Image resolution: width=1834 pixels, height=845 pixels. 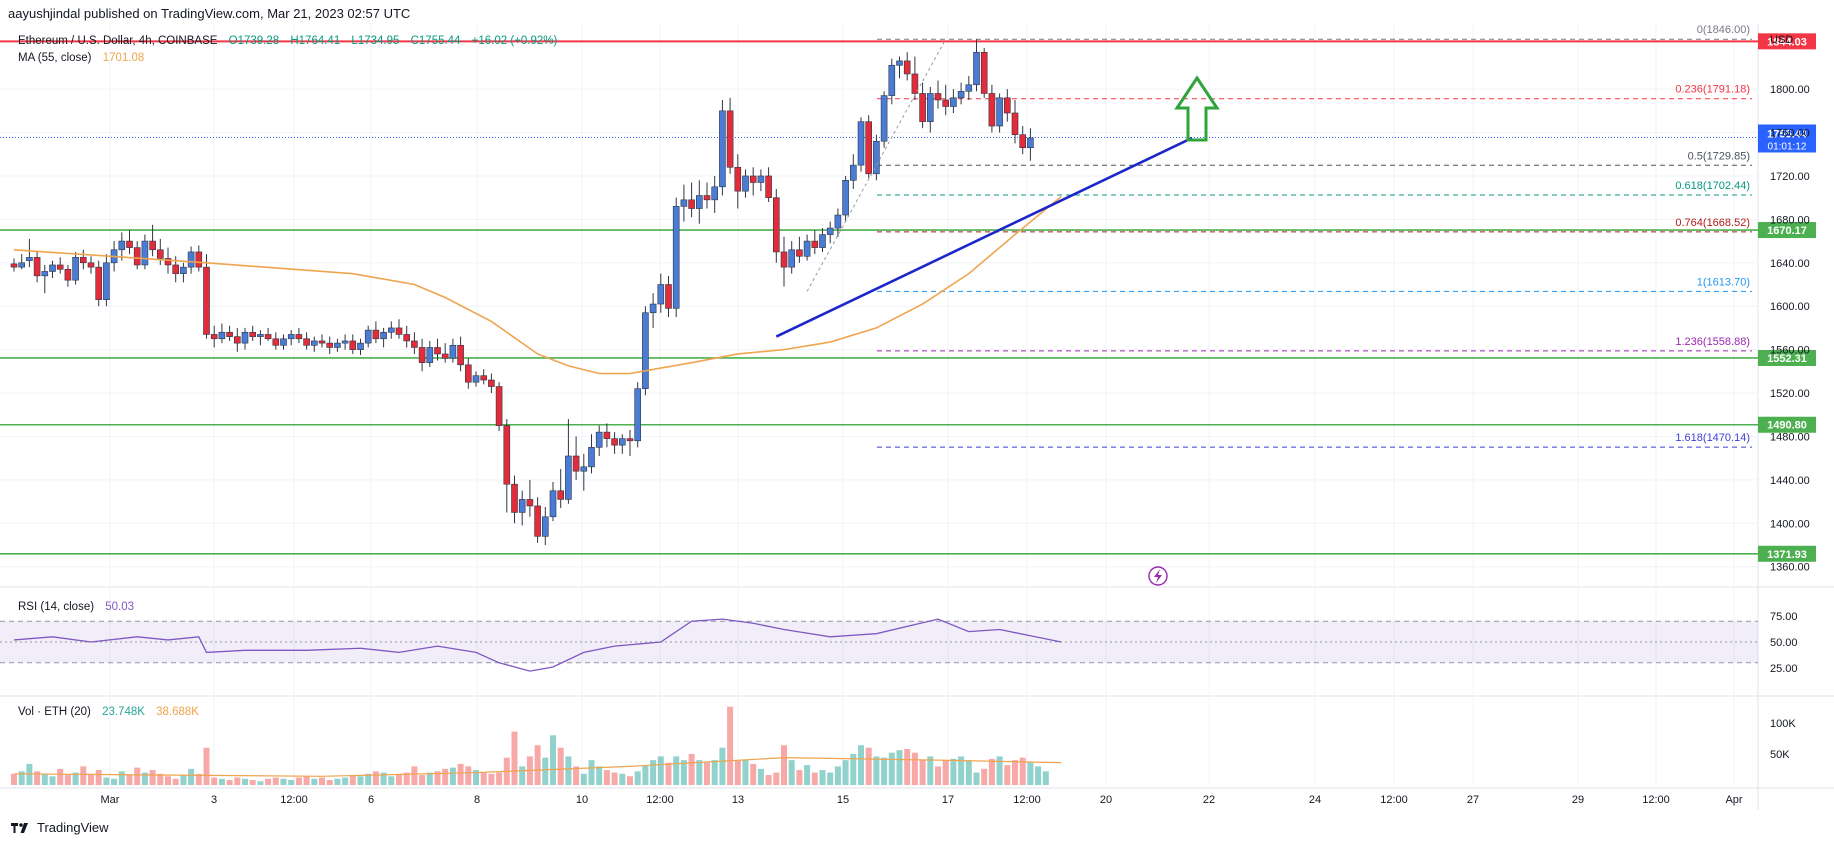 What do you see at coordinates (1790, 220) in the screenshot?
I see `price-tick-label: 1680.00` at bounding box center [1790, 220].